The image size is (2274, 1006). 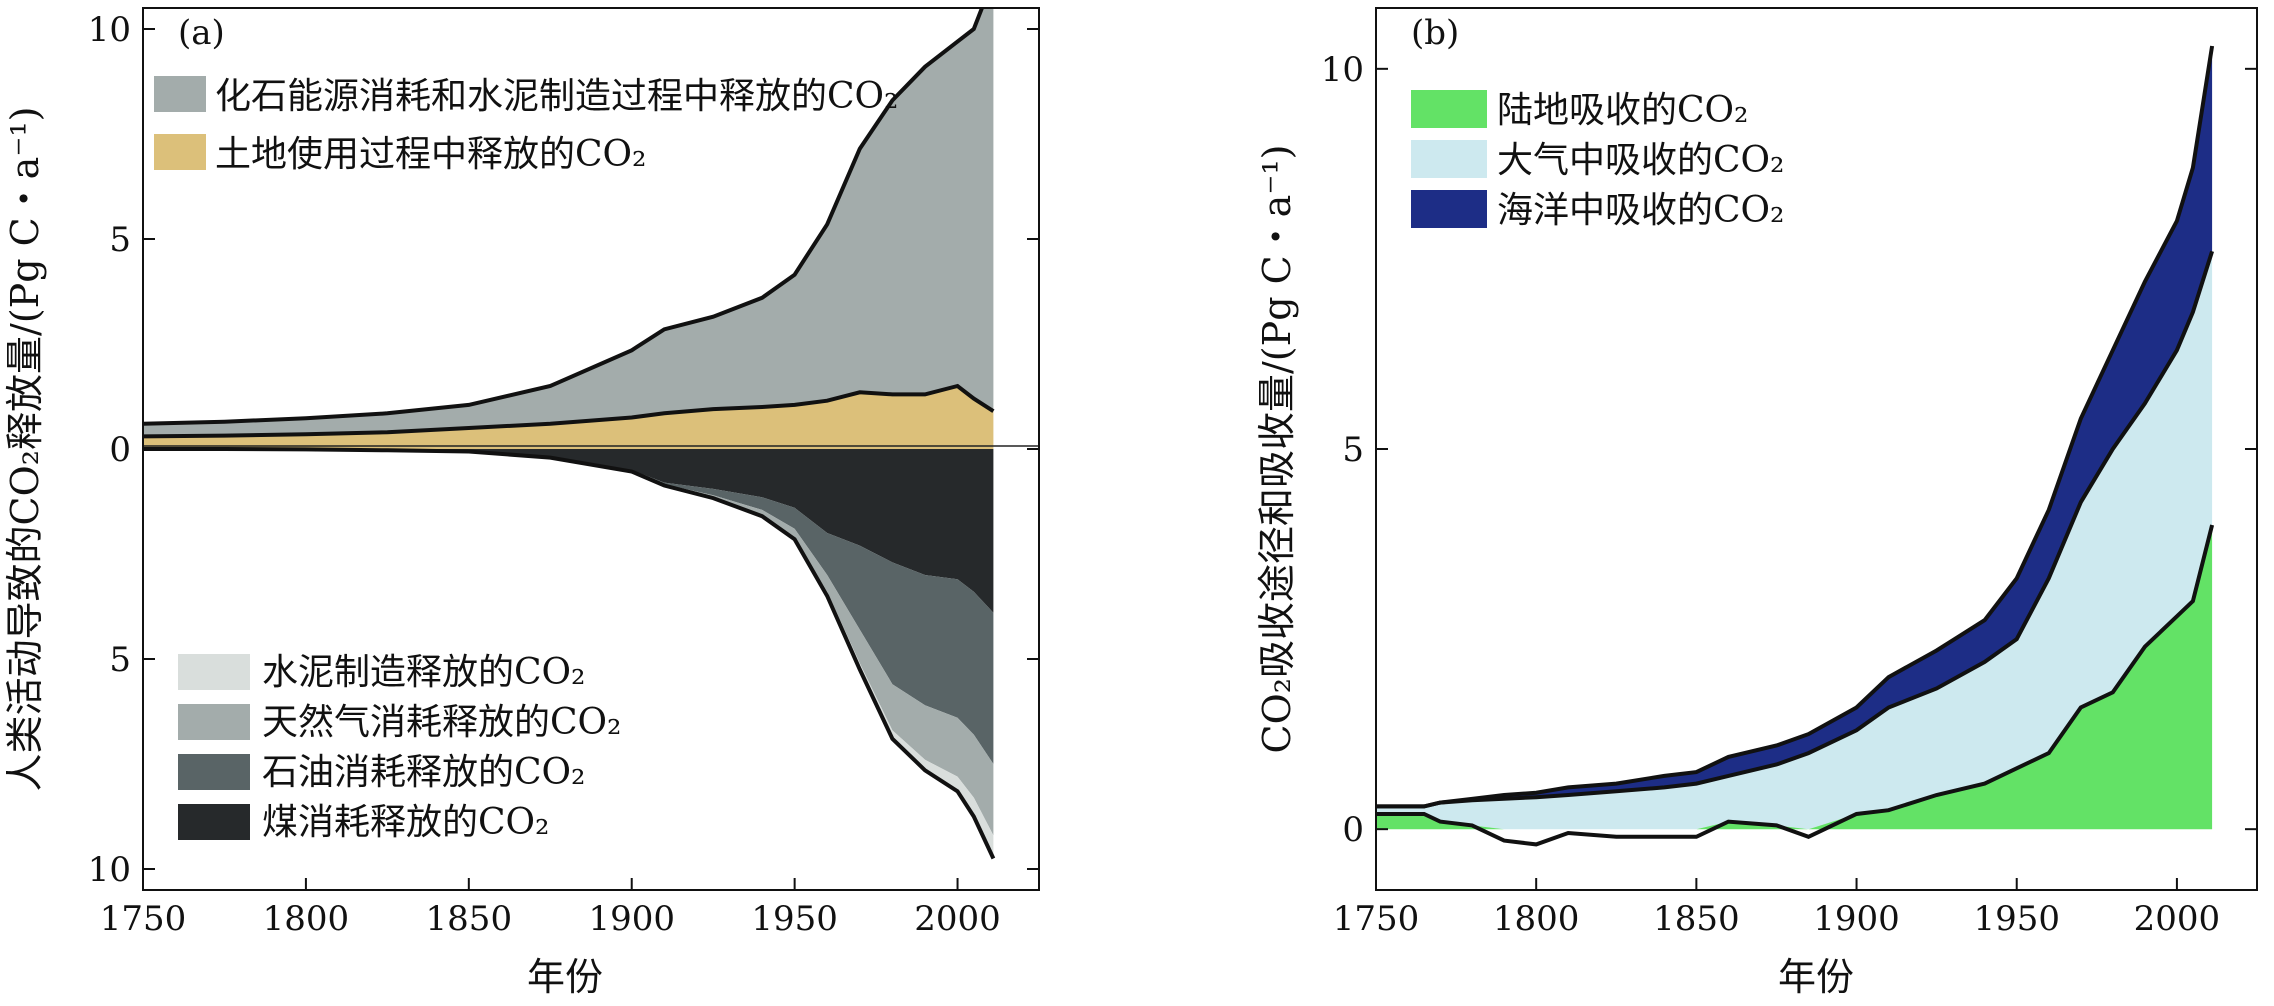 What do you see at coordinates (424, 772) in the screenshot?
I see `legend-label-oil: 石油消耗释放的CO₂` at bounding box center [424, 772].